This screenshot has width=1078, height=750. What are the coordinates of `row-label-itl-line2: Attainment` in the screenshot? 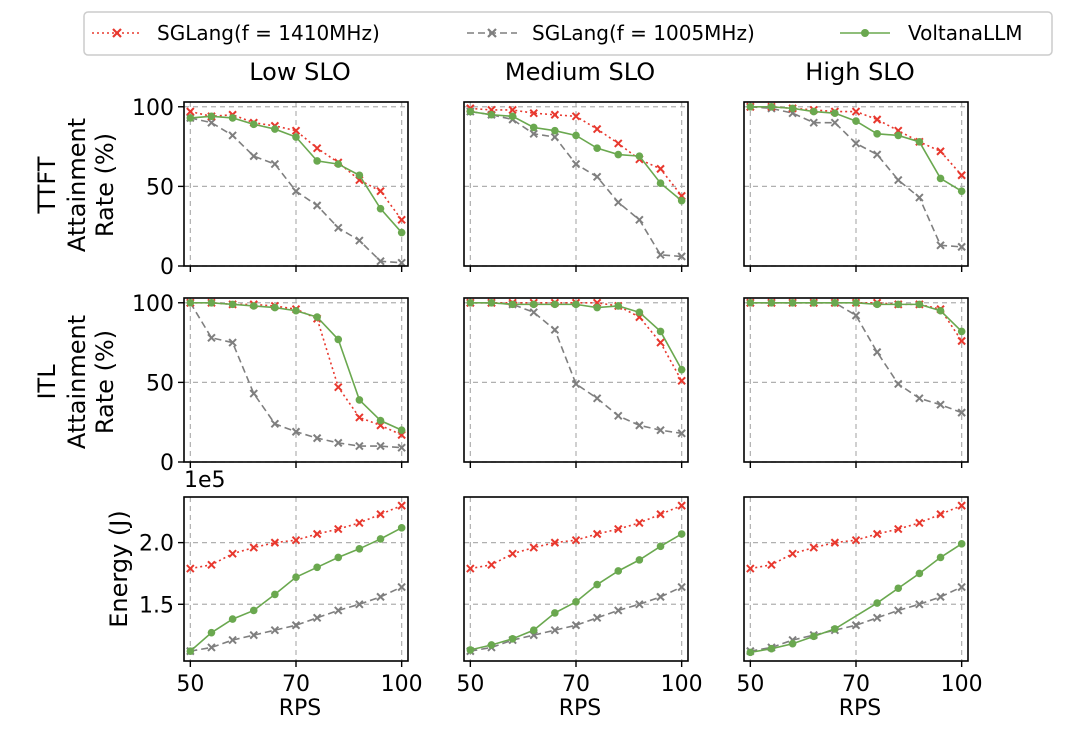 It's located at (77, 382).